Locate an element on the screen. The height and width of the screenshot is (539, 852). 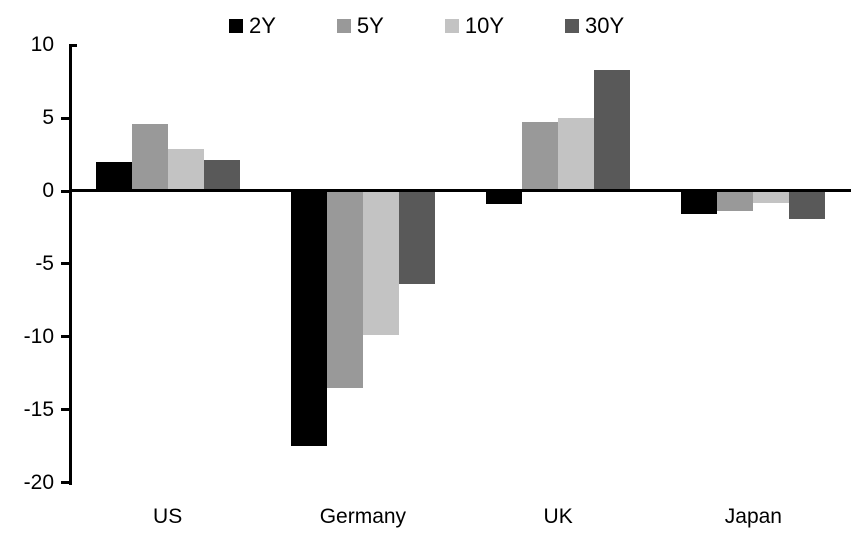
y-axis-line is located at coordinates (70, 264).